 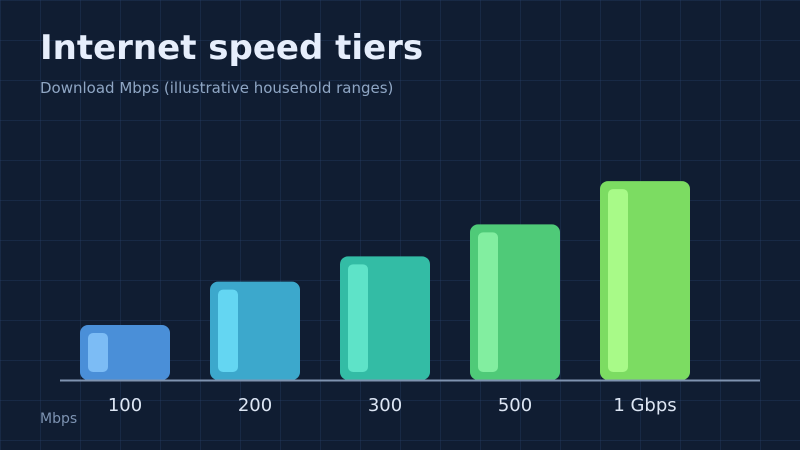 What do you see at coordinates (385, 405) in the screenshot?
I see `x-tick-label: 300` at bounding box center [385, 405].